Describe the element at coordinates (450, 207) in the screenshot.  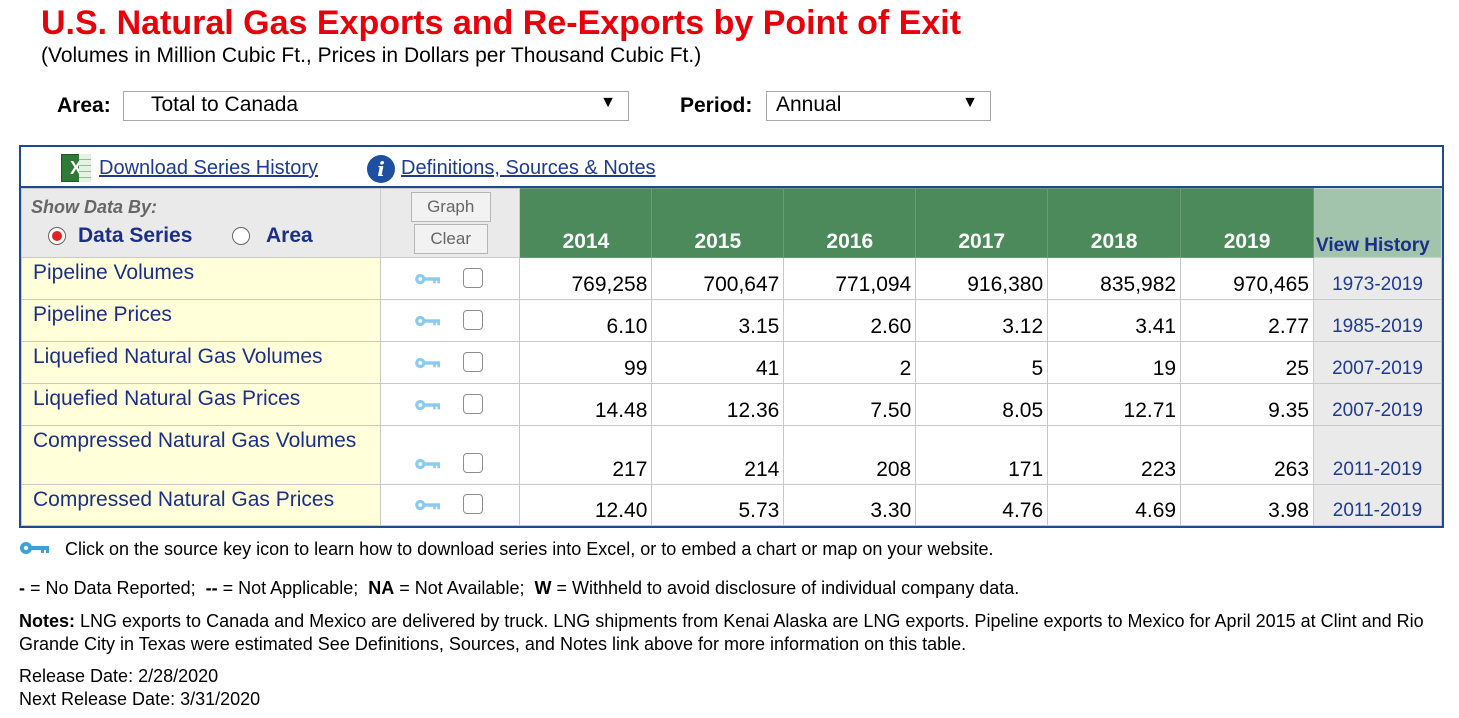
I see `graph-button: Graph` at that location.